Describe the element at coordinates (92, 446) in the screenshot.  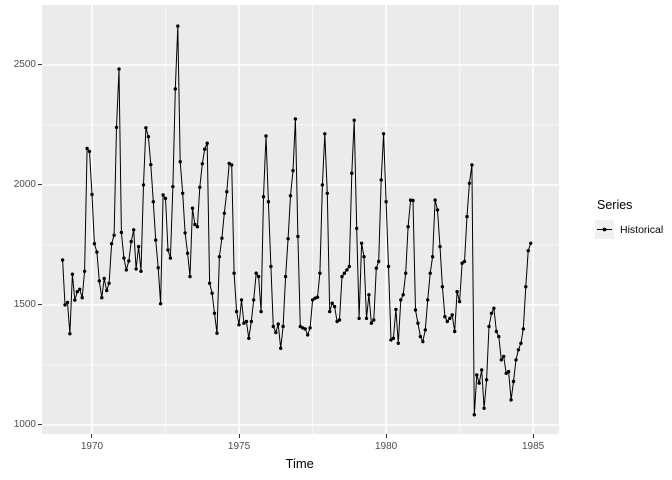
I see `x-tick-label: 1970` at that location.